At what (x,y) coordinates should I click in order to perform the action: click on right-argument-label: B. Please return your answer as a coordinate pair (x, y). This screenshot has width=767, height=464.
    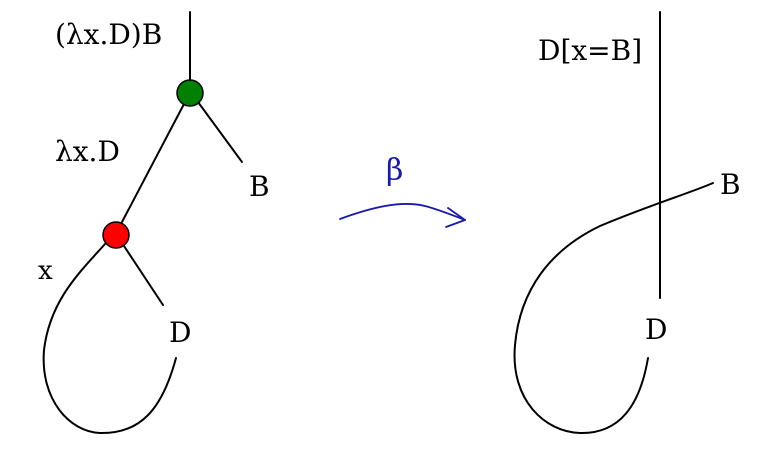
    Looking at the image, I should click on (730, 184).